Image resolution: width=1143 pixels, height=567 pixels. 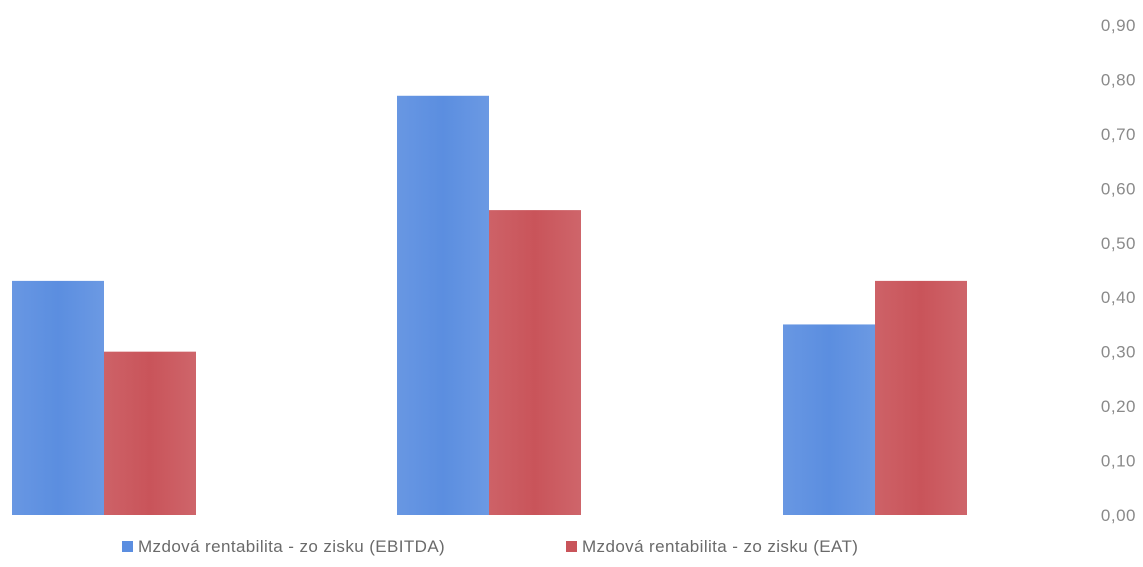 I want to click on y-tick-label: 0,00, so click(x=1118, y=515).